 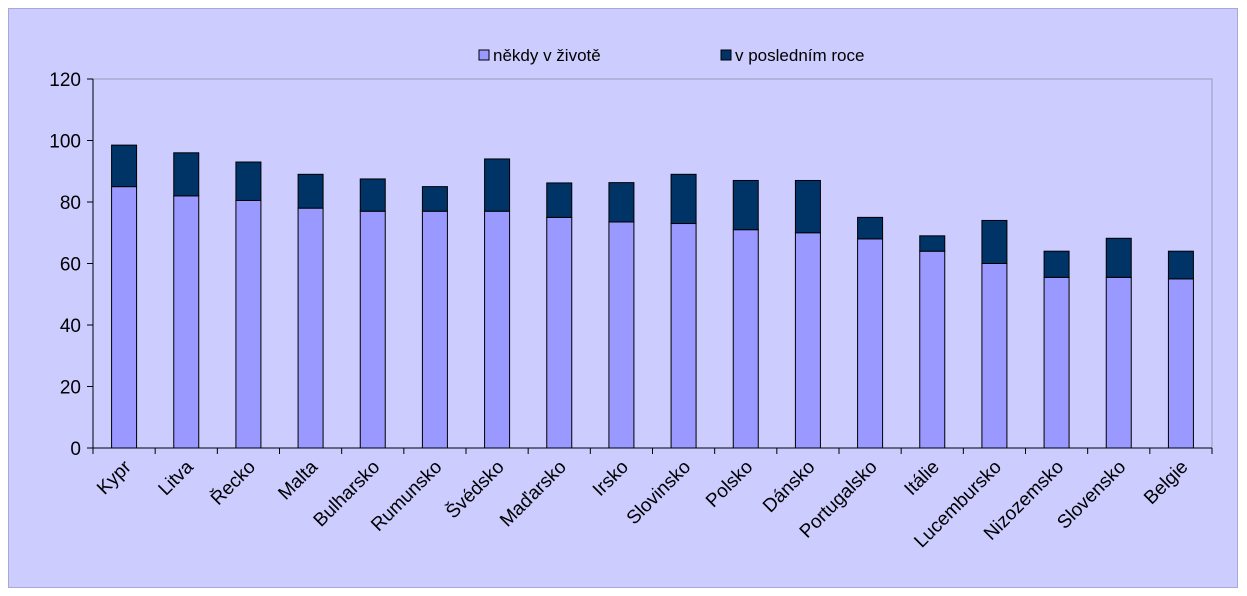 What do you see at coordinates (799, 55) in the screenshot?
I see `legend-label-1: v posledním roce` at bounding box center [799, 55].